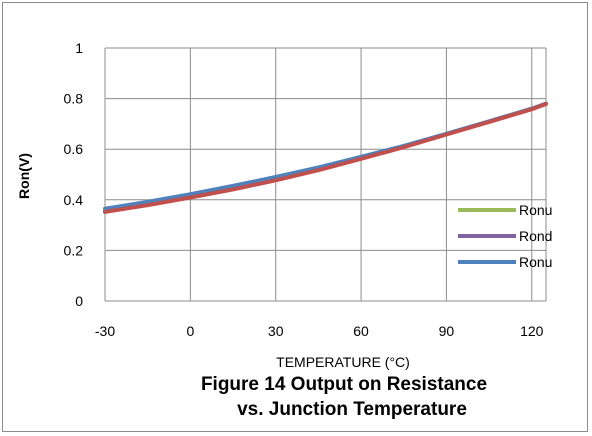  Describe the element at coordinates (532, 331) in the screenshot. I see `x-tick-label: 120` at that location.